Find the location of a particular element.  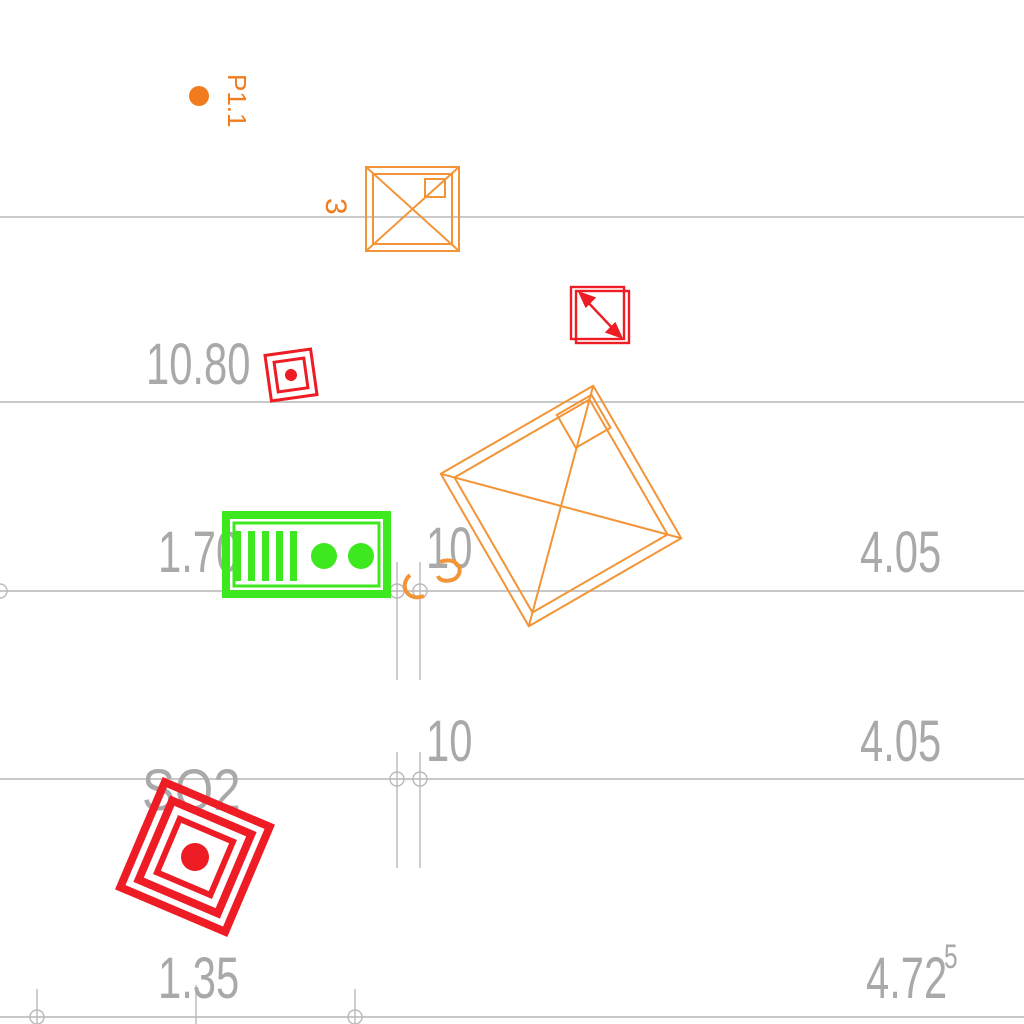

red-detector-icon-small is located at coordinates (291, 375).